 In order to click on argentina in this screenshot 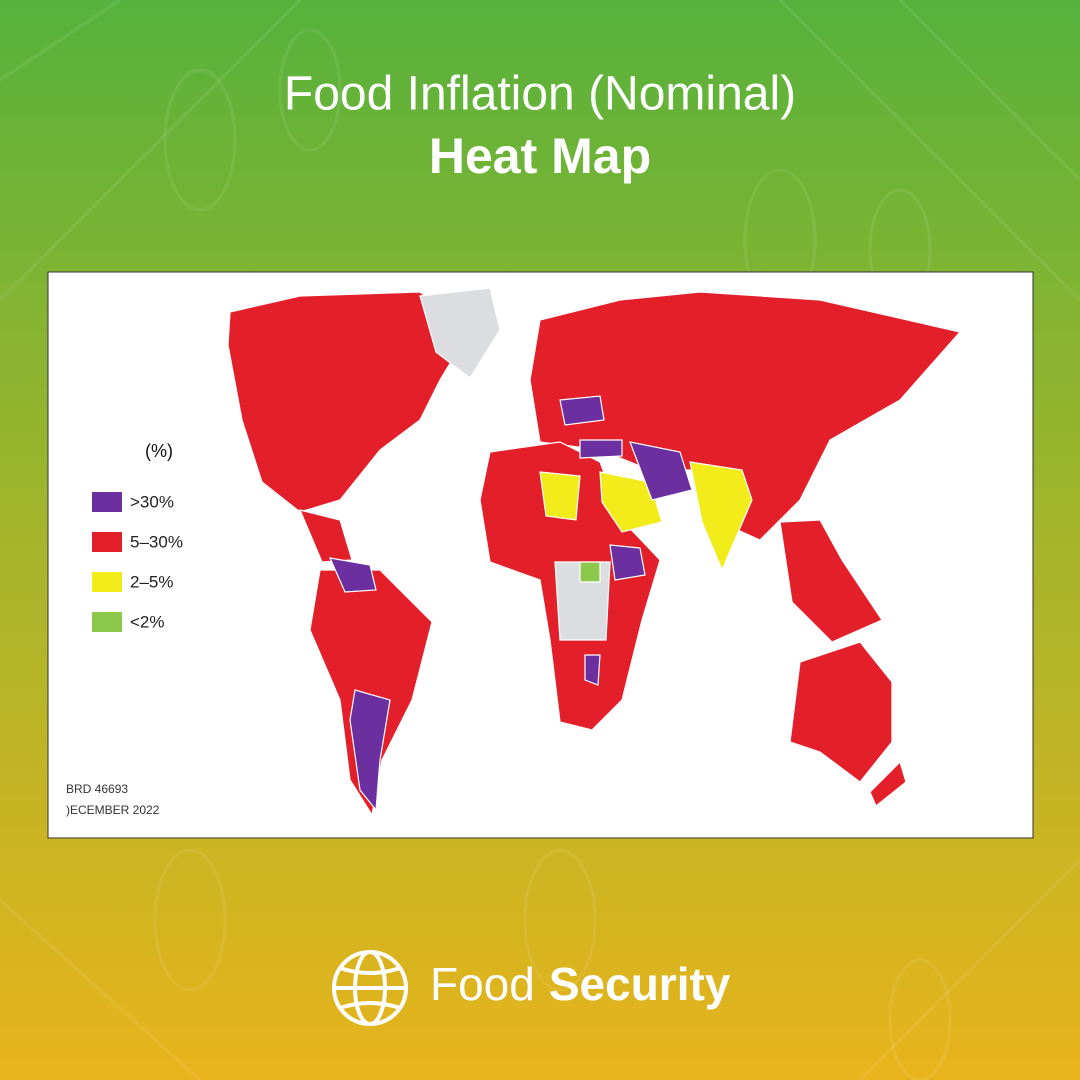, I will do `click(370, 750)`.